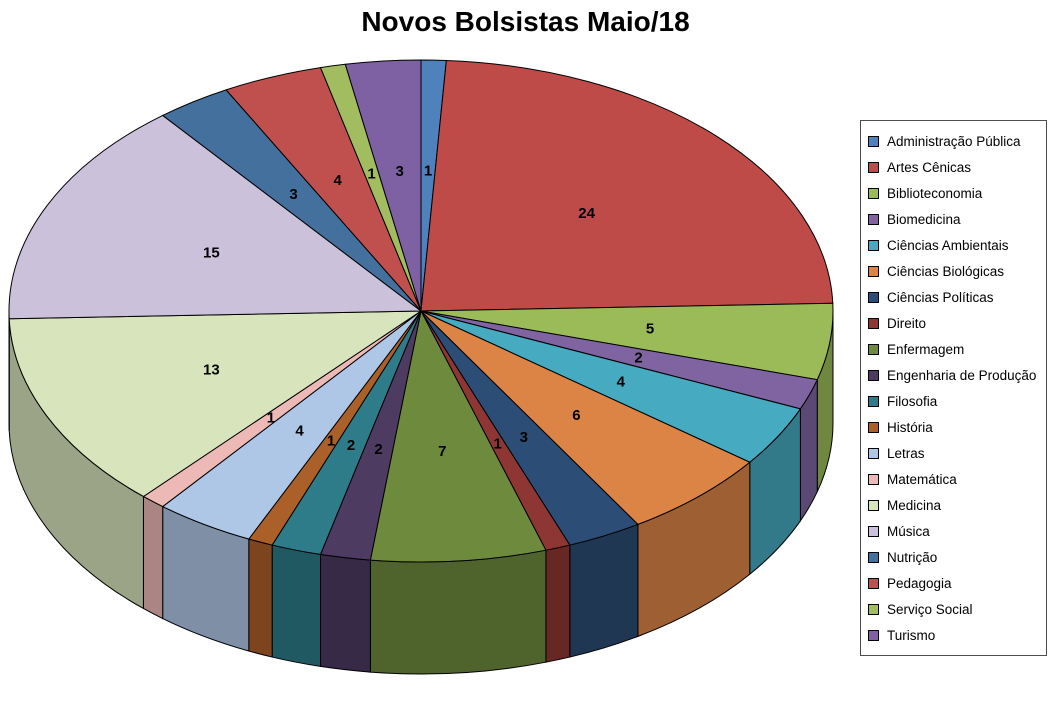  Describe the element at coordinates (929, 167) in the screenshot. I see `legend-label: Artes Cênicas` at that location.